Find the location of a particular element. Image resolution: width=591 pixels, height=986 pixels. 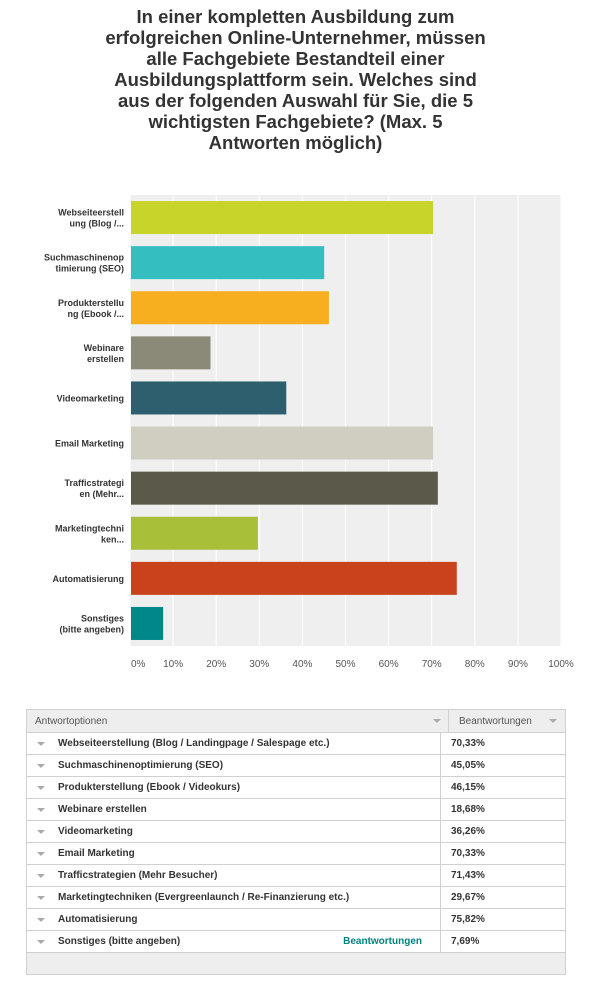

category-label: Sonstiges (bitte angeben) is located at coordinates (92, 623).